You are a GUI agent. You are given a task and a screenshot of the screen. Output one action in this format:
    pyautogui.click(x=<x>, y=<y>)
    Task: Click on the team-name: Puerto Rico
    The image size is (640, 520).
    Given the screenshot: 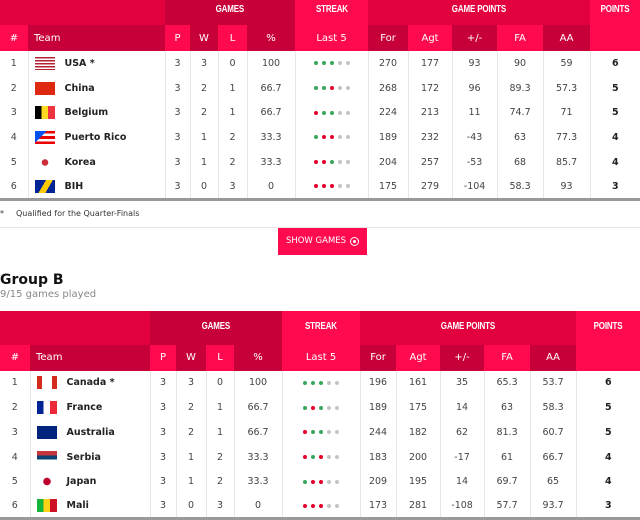 What is the action you would take?
    pyautogui.click(x=95, y=137)
    